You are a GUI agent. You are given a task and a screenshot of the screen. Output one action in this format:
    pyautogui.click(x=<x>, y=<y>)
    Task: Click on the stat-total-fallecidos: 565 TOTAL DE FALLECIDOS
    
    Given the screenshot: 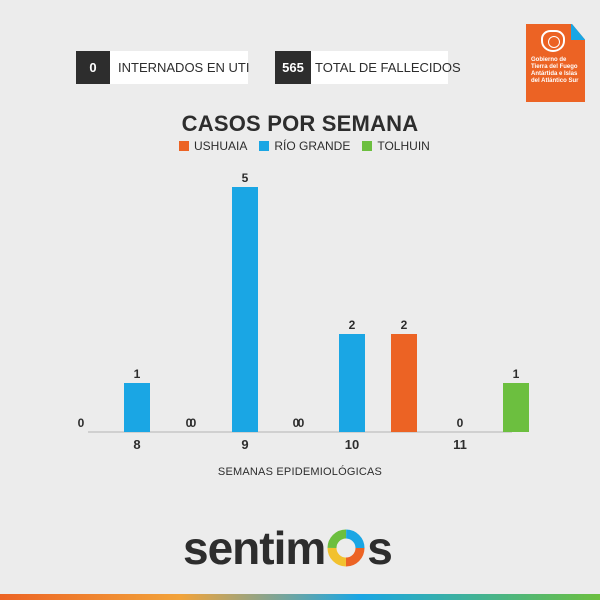 What is the action you would take?
    pyautogui.click(x=368, y=67)
    